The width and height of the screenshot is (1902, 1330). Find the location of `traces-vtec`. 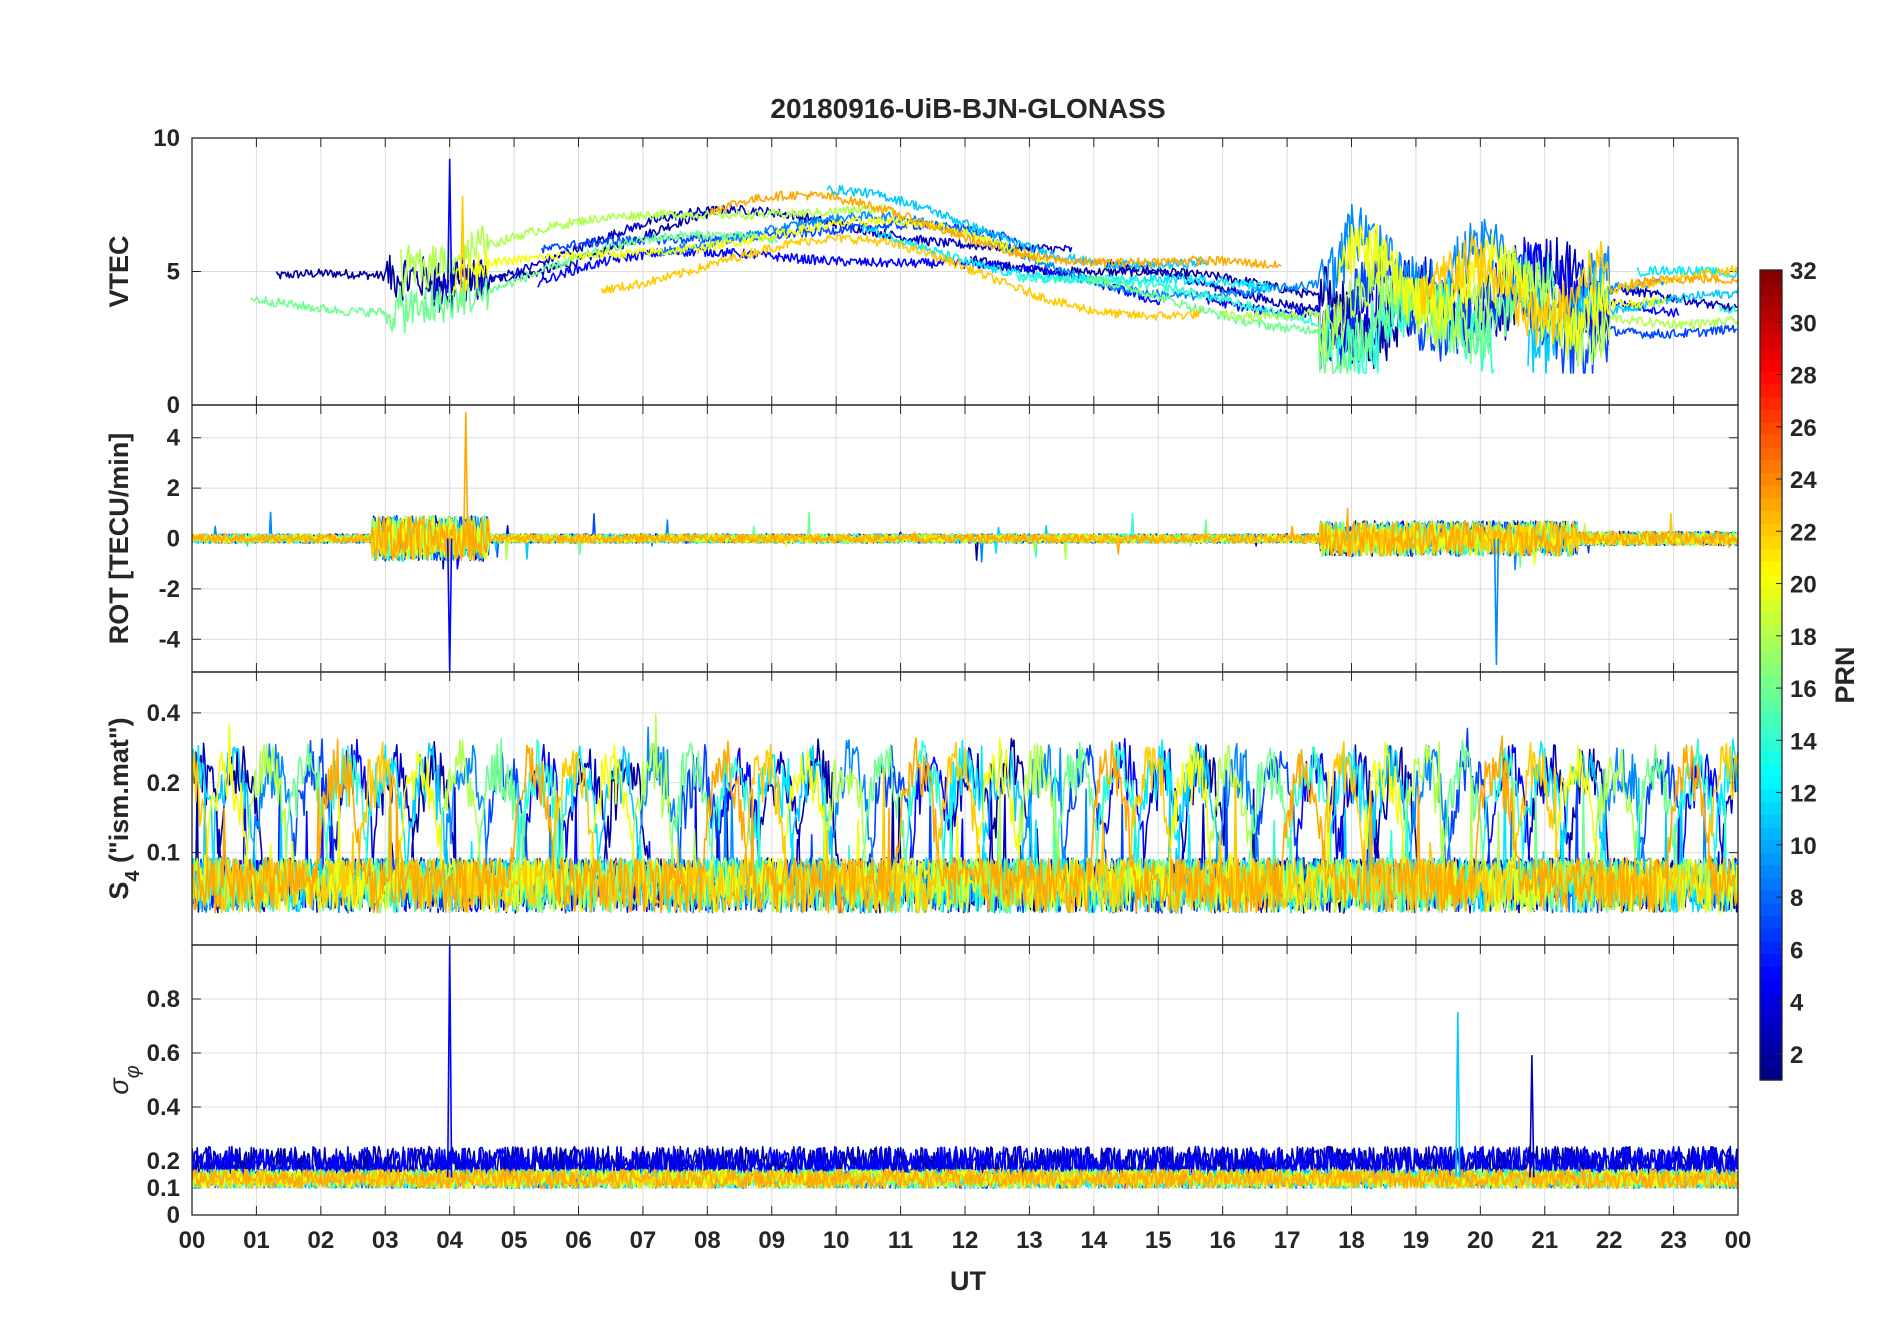

traces-vtec is located at coordinates (994, 266).